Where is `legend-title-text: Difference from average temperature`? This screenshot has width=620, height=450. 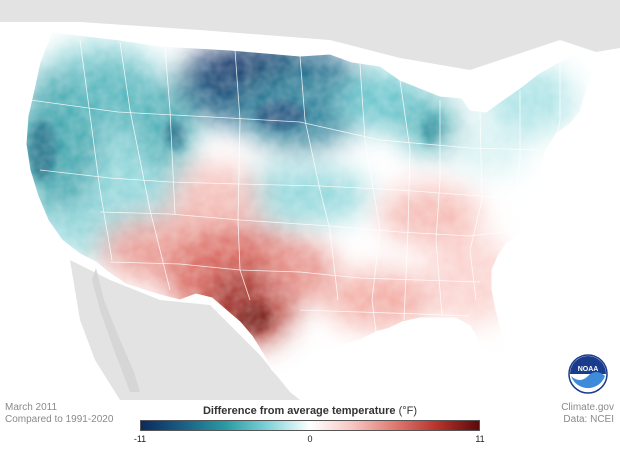
legend-title-text: Difference from average temperature is located at coordinates (299, 411).